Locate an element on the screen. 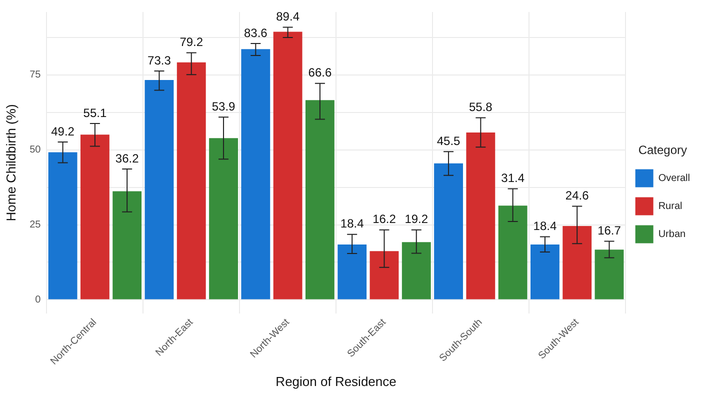 Image resolution: width=704 pixels, height=394 pixels. legend-label: Overall is located at coordinates (674, 178).